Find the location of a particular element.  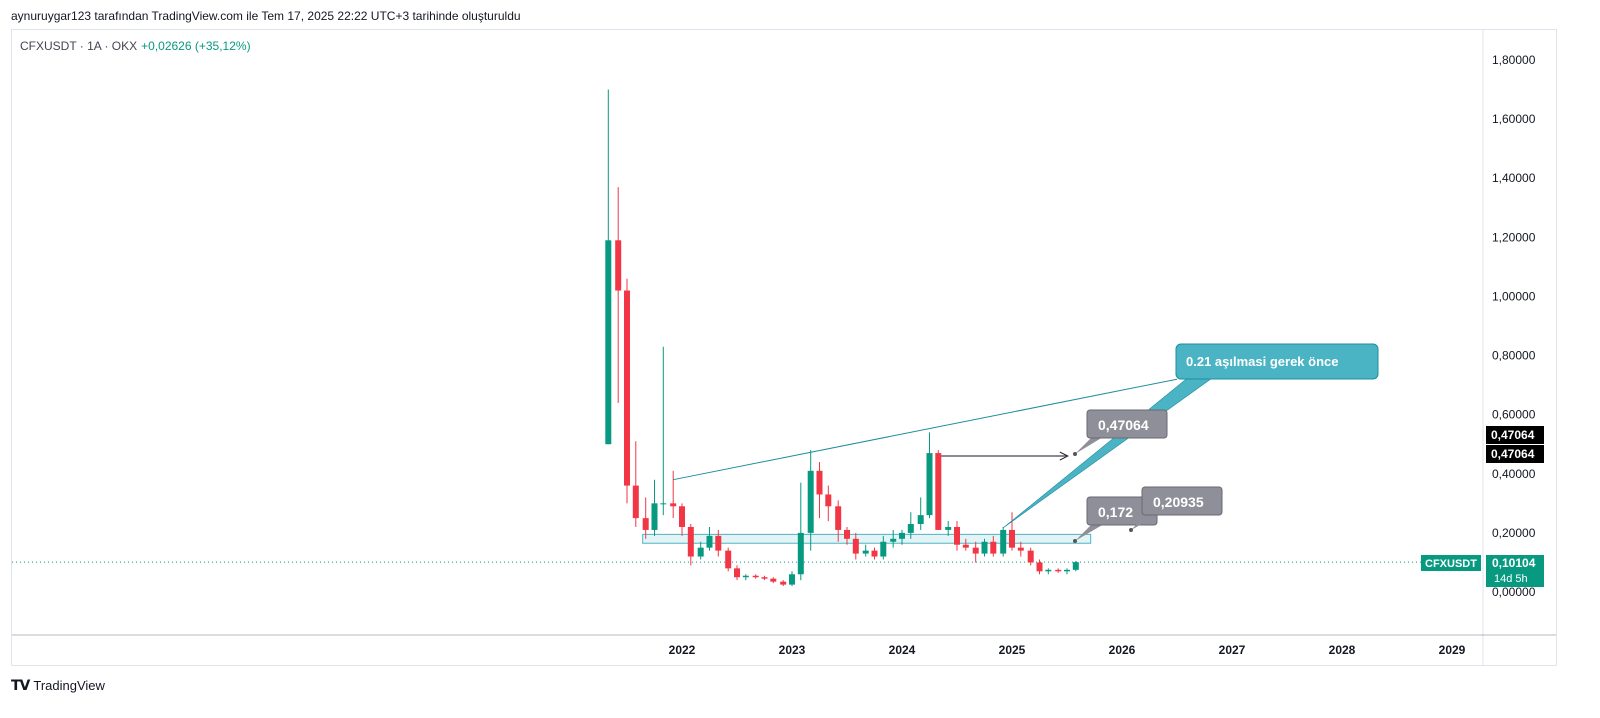

axis-price-label-1-box is located at coordinates (1515, 435).